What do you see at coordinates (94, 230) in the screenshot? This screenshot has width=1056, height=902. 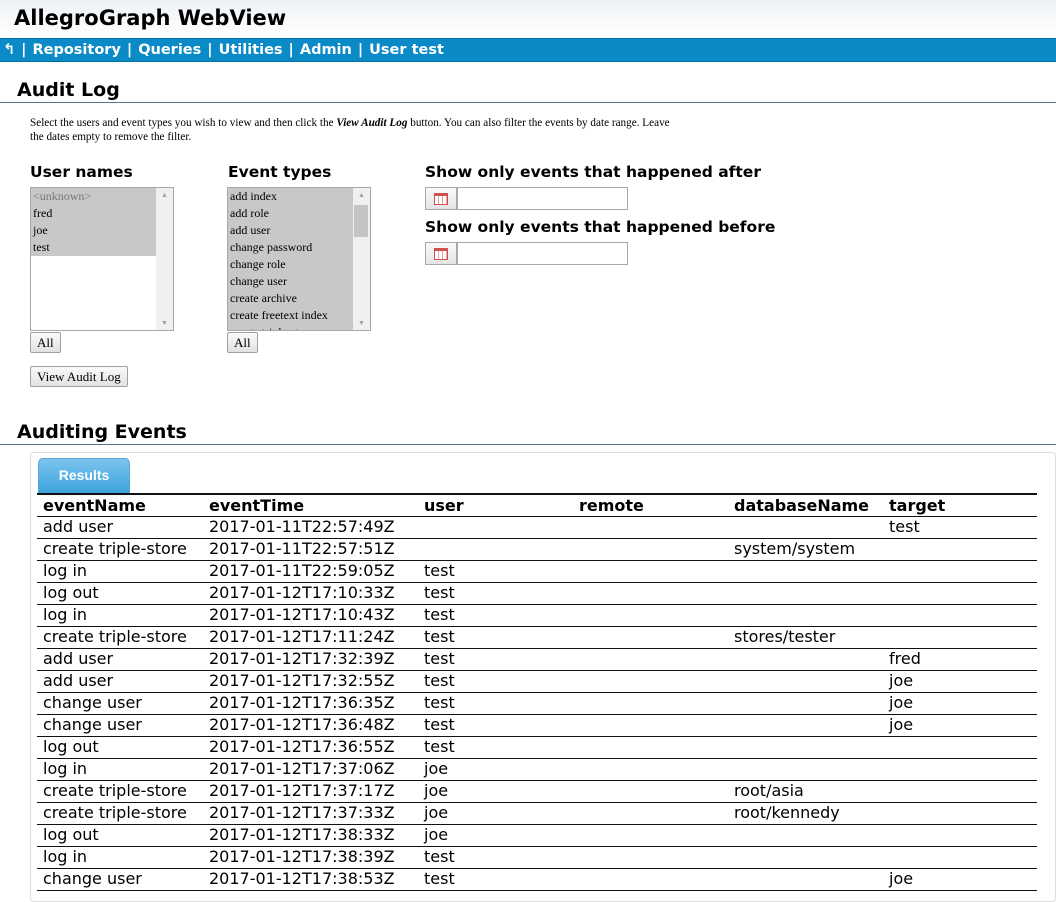 I see `user-option: joe` at bounding box center [94, 230].